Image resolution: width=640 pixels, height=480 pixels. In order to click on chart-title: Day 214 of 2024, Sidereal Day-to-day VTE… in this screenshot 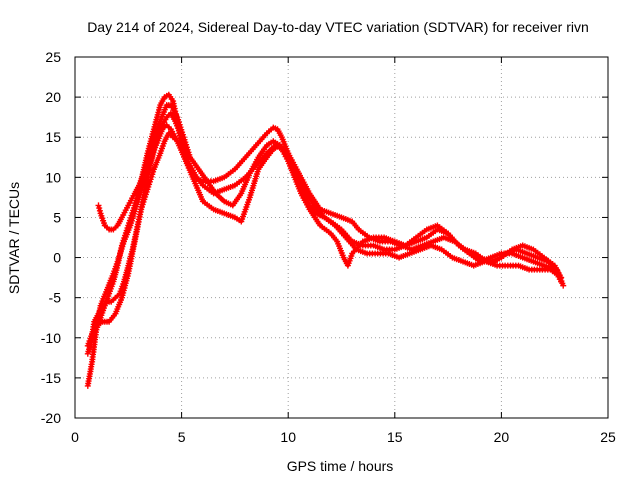, I will do `click(338, 27)`.